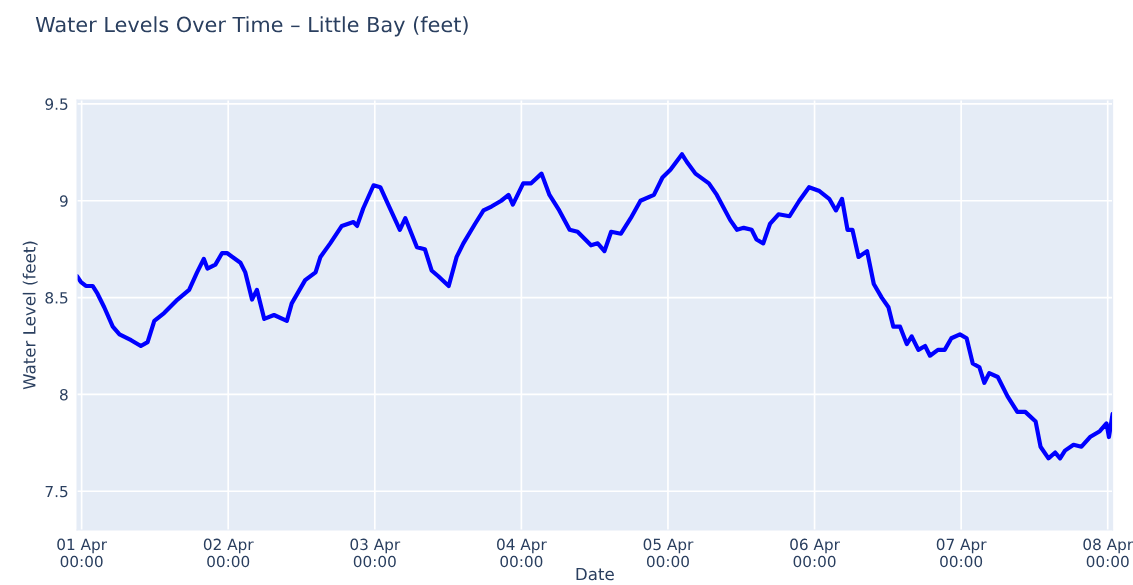  I want to click on x-tick-label: 05 Apr 00:00, so click(668, 553).